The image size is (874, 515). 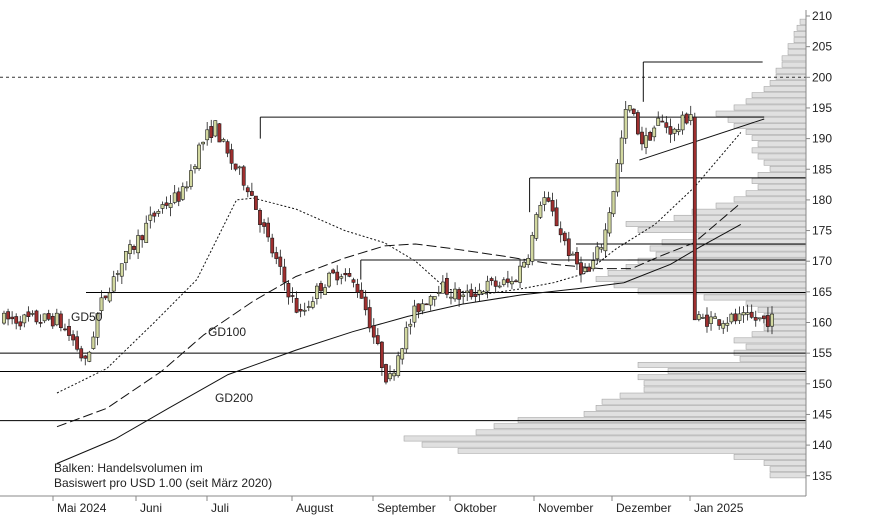 I want to click on y-tick-label-15: 210, so click(x=822, y=16).